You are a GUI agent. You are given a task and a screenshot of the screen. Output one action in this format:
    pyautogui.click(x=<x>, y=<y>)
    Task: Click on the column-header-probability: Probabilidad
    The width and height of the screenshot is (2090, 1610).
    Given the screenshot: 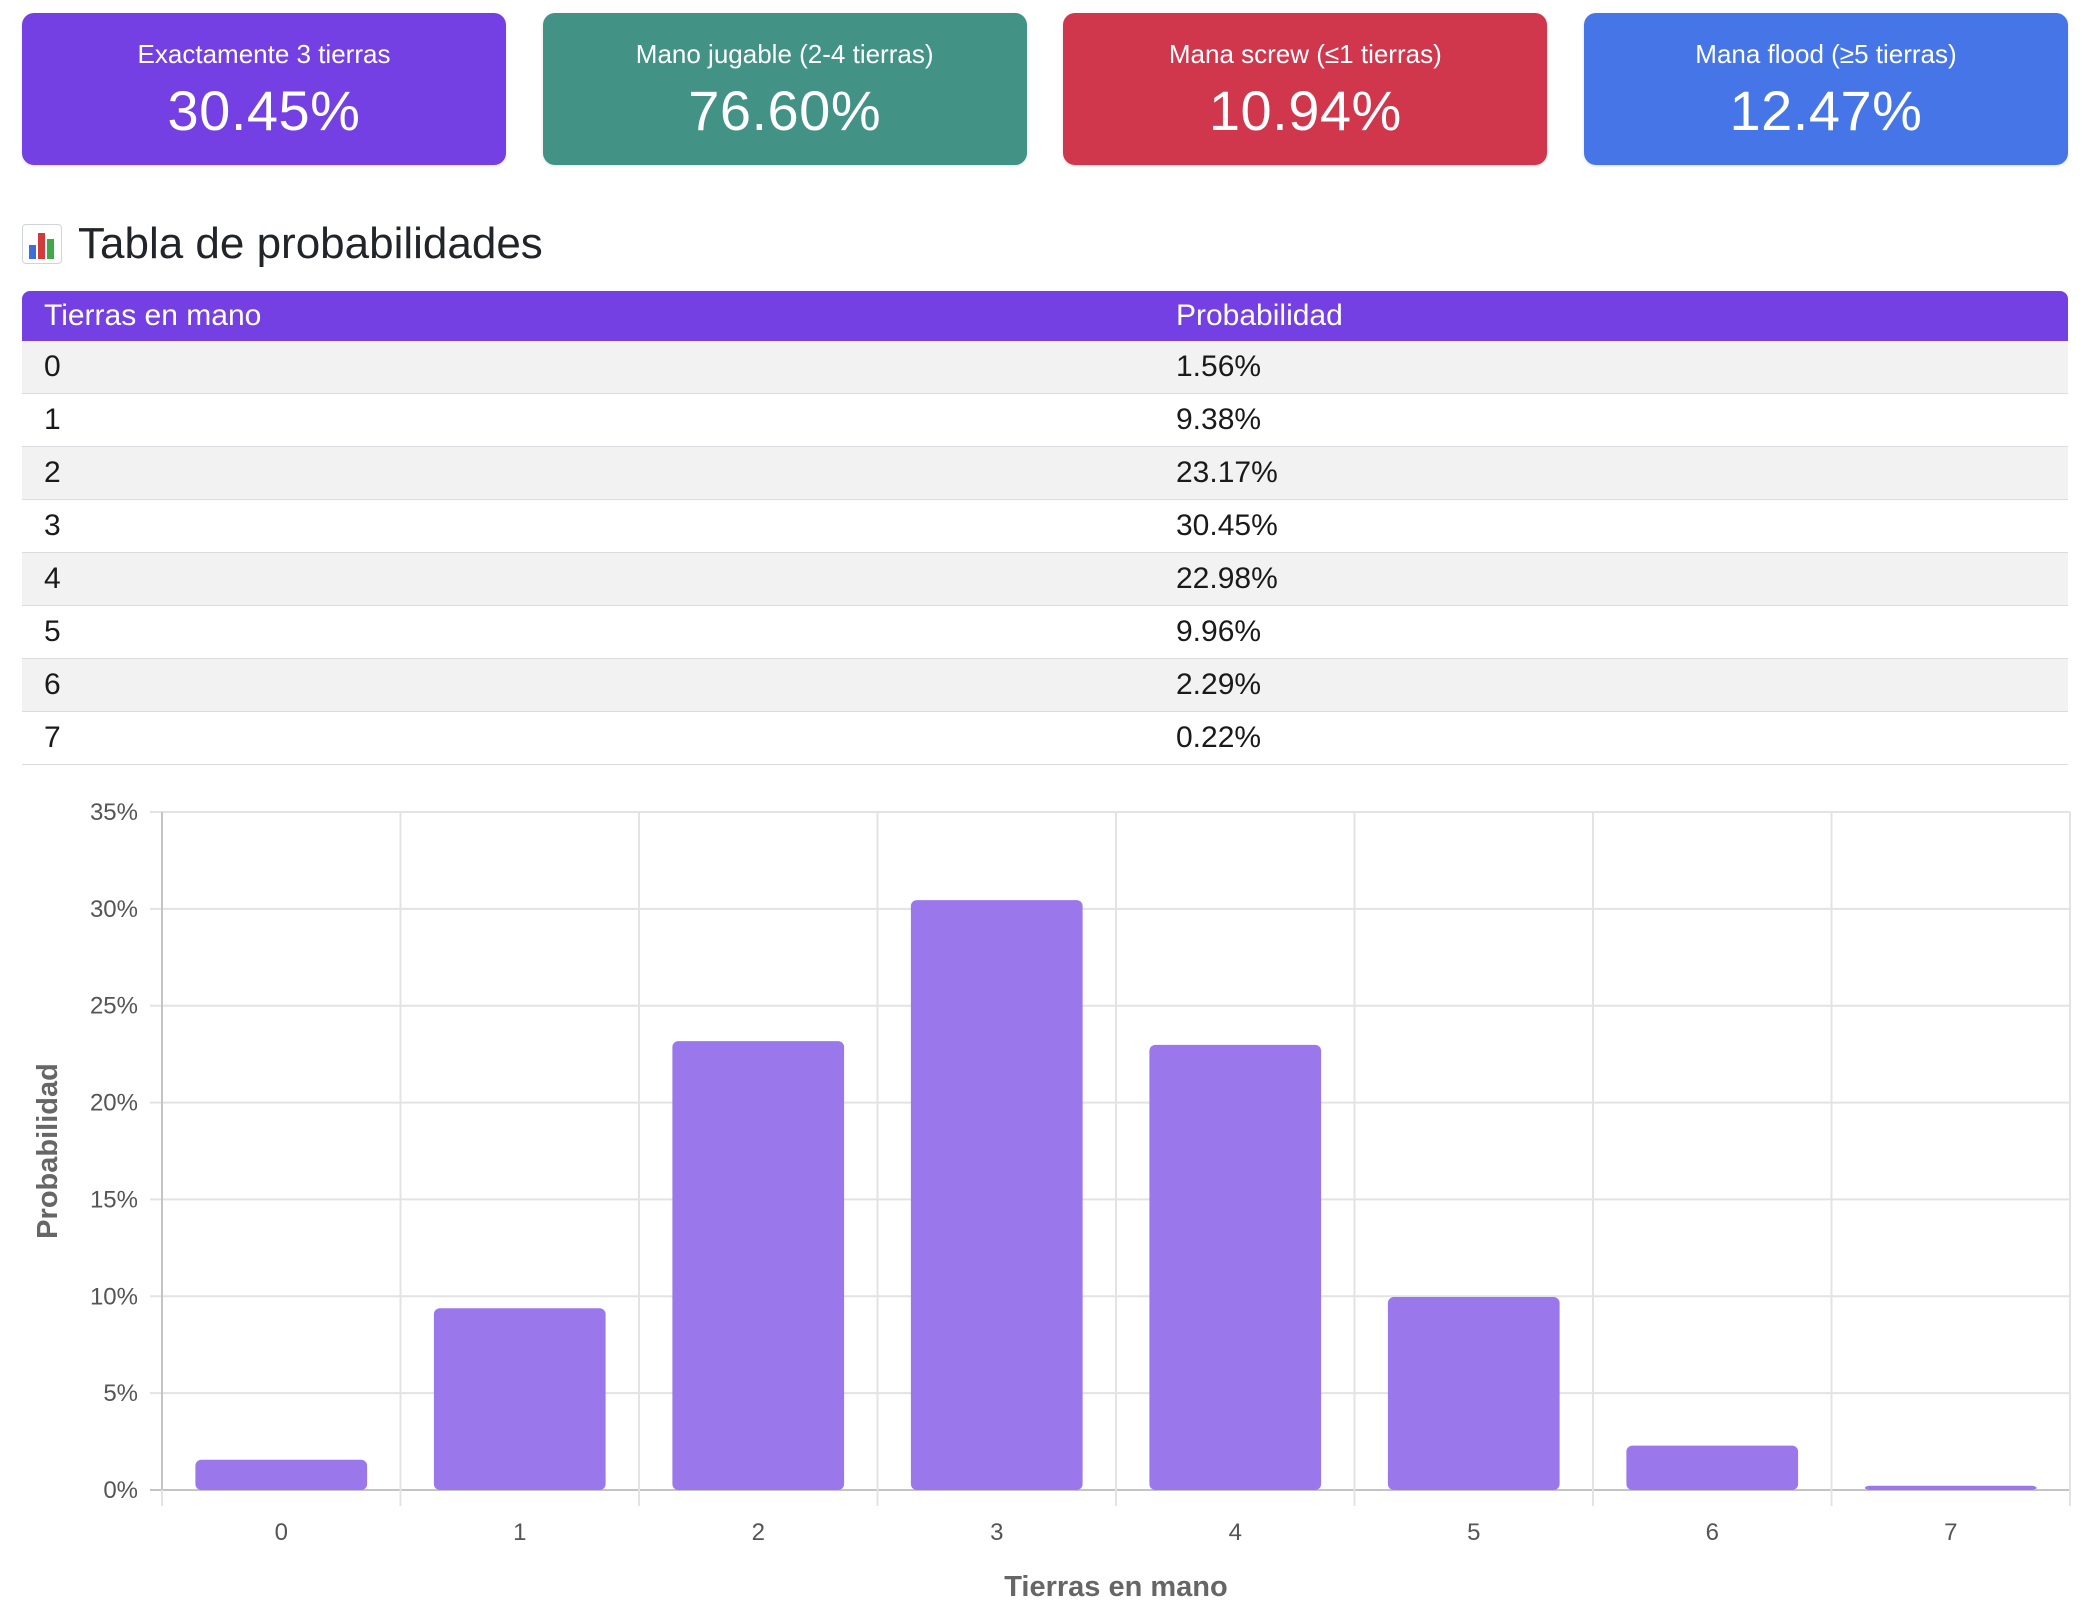 What is the action you would take?
    pyautogui.click(x=1611, y=316)
    